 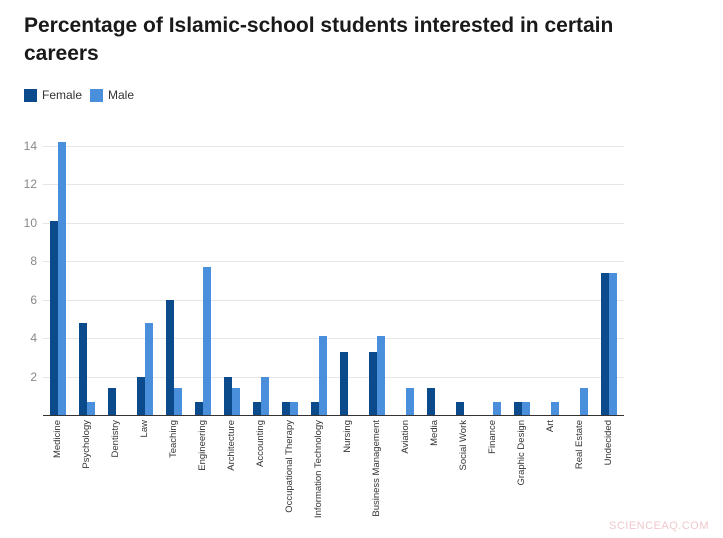 What do you see at coordinates (57, 439) in the screenshot?
I see `x-tick-label: Medicine` at bounding box center [57, 439].